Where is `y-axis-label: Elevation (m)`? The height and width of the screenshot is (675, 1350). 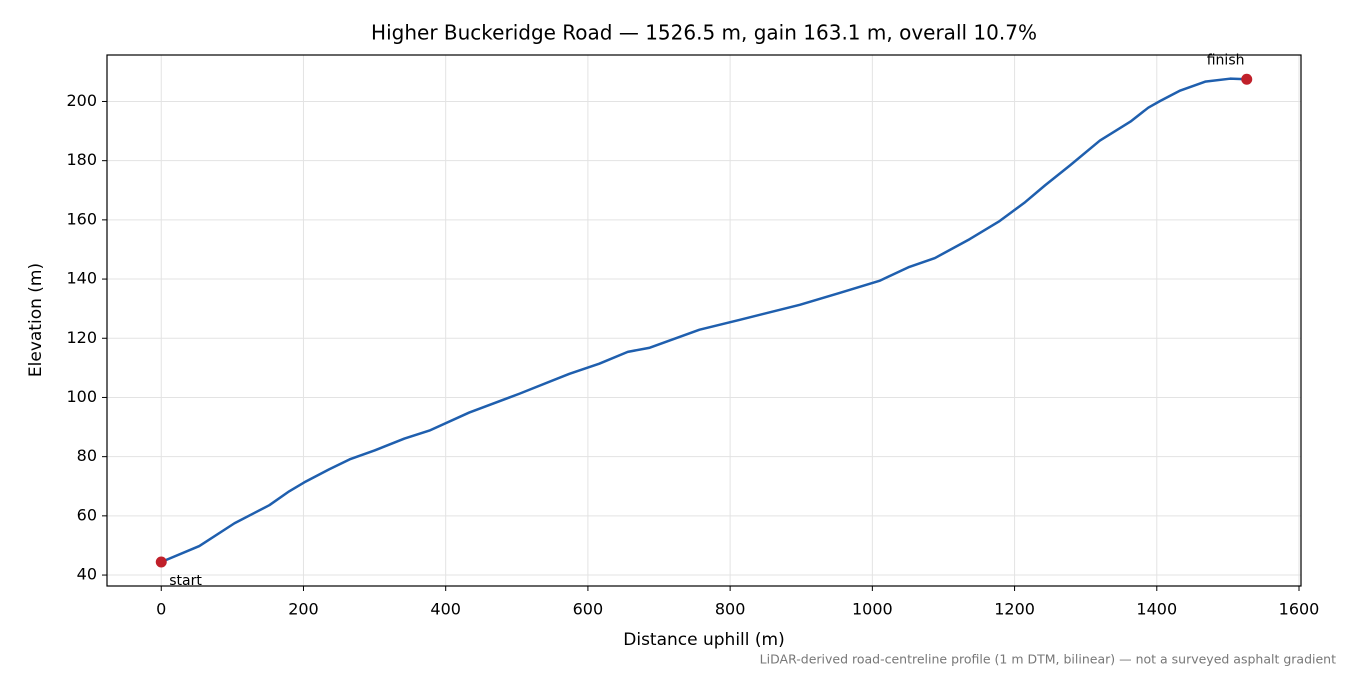 y-axis-label: Elevation (m) is located at coordinates (36, 320).